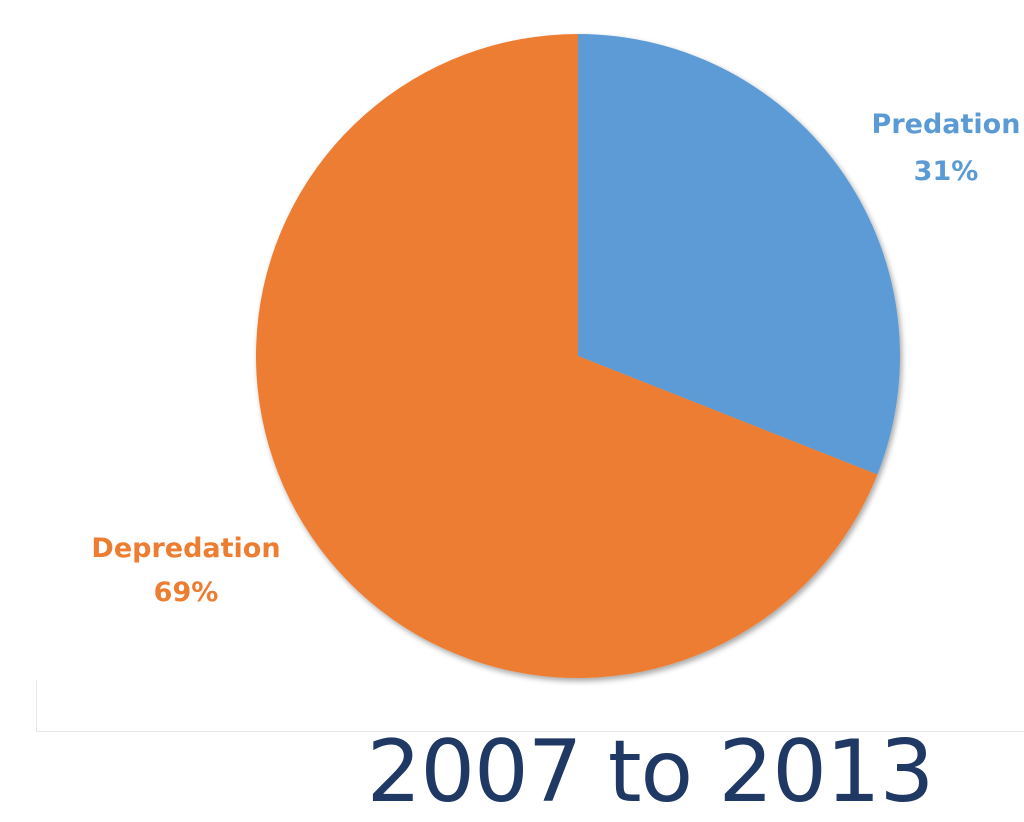  I want to click on slice-label-predation: Predation, so click(946, 124).